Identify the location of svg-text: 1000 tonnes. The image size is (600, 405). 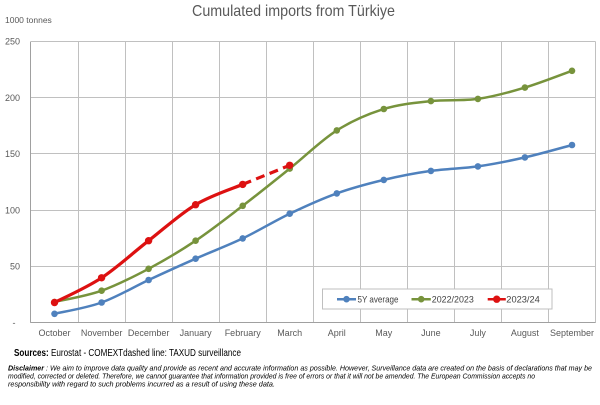
(28, 20).